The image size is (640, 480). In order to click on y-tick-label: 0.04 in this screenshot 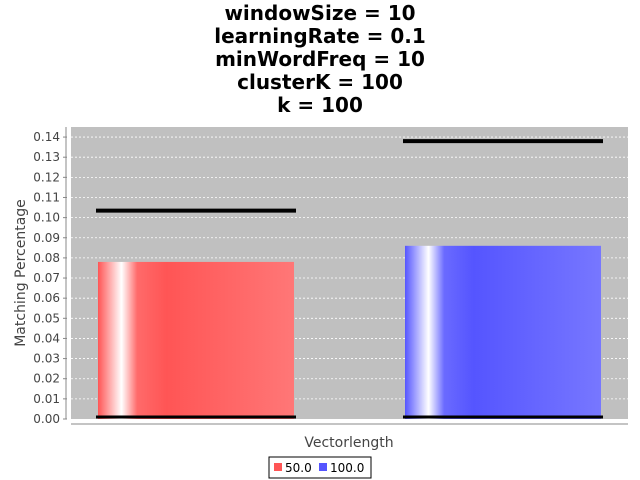, I will do `click(46, 338)`.